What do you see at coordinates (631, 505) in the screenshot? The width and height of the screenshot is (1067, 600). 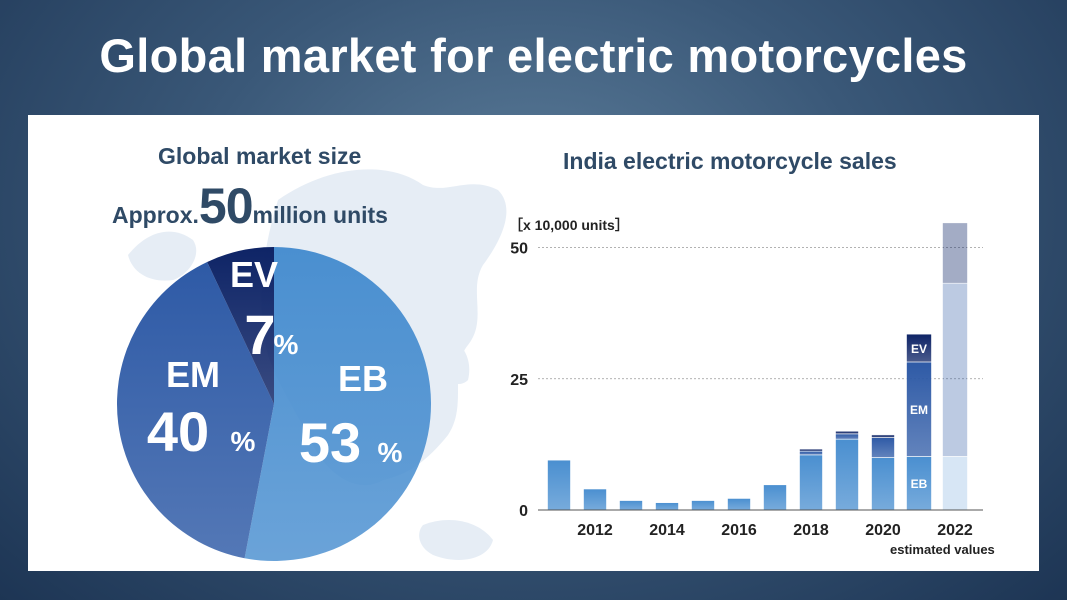 I see `bar-2013-eb` at bounding box center [631, 505].